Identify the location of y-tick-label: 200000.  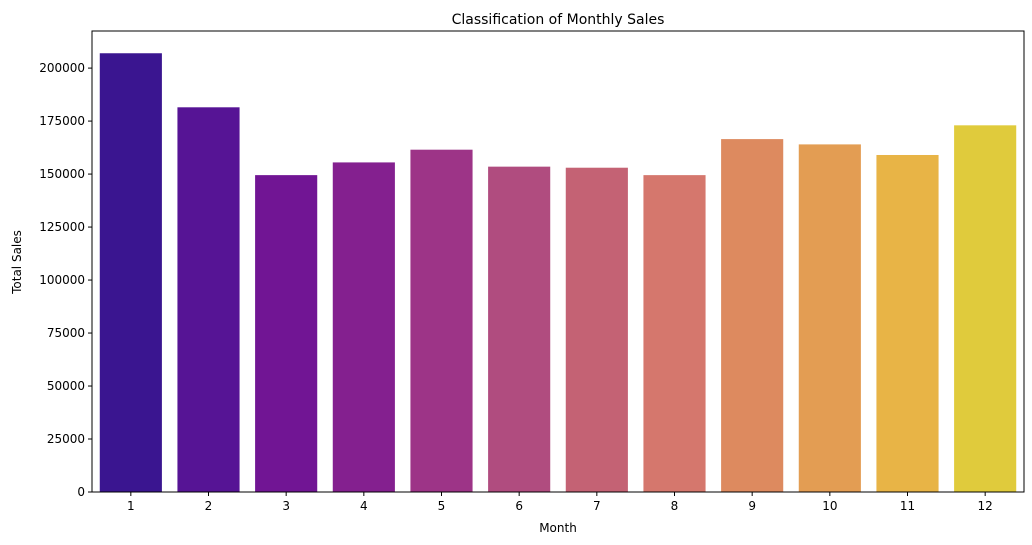
(62, 68).